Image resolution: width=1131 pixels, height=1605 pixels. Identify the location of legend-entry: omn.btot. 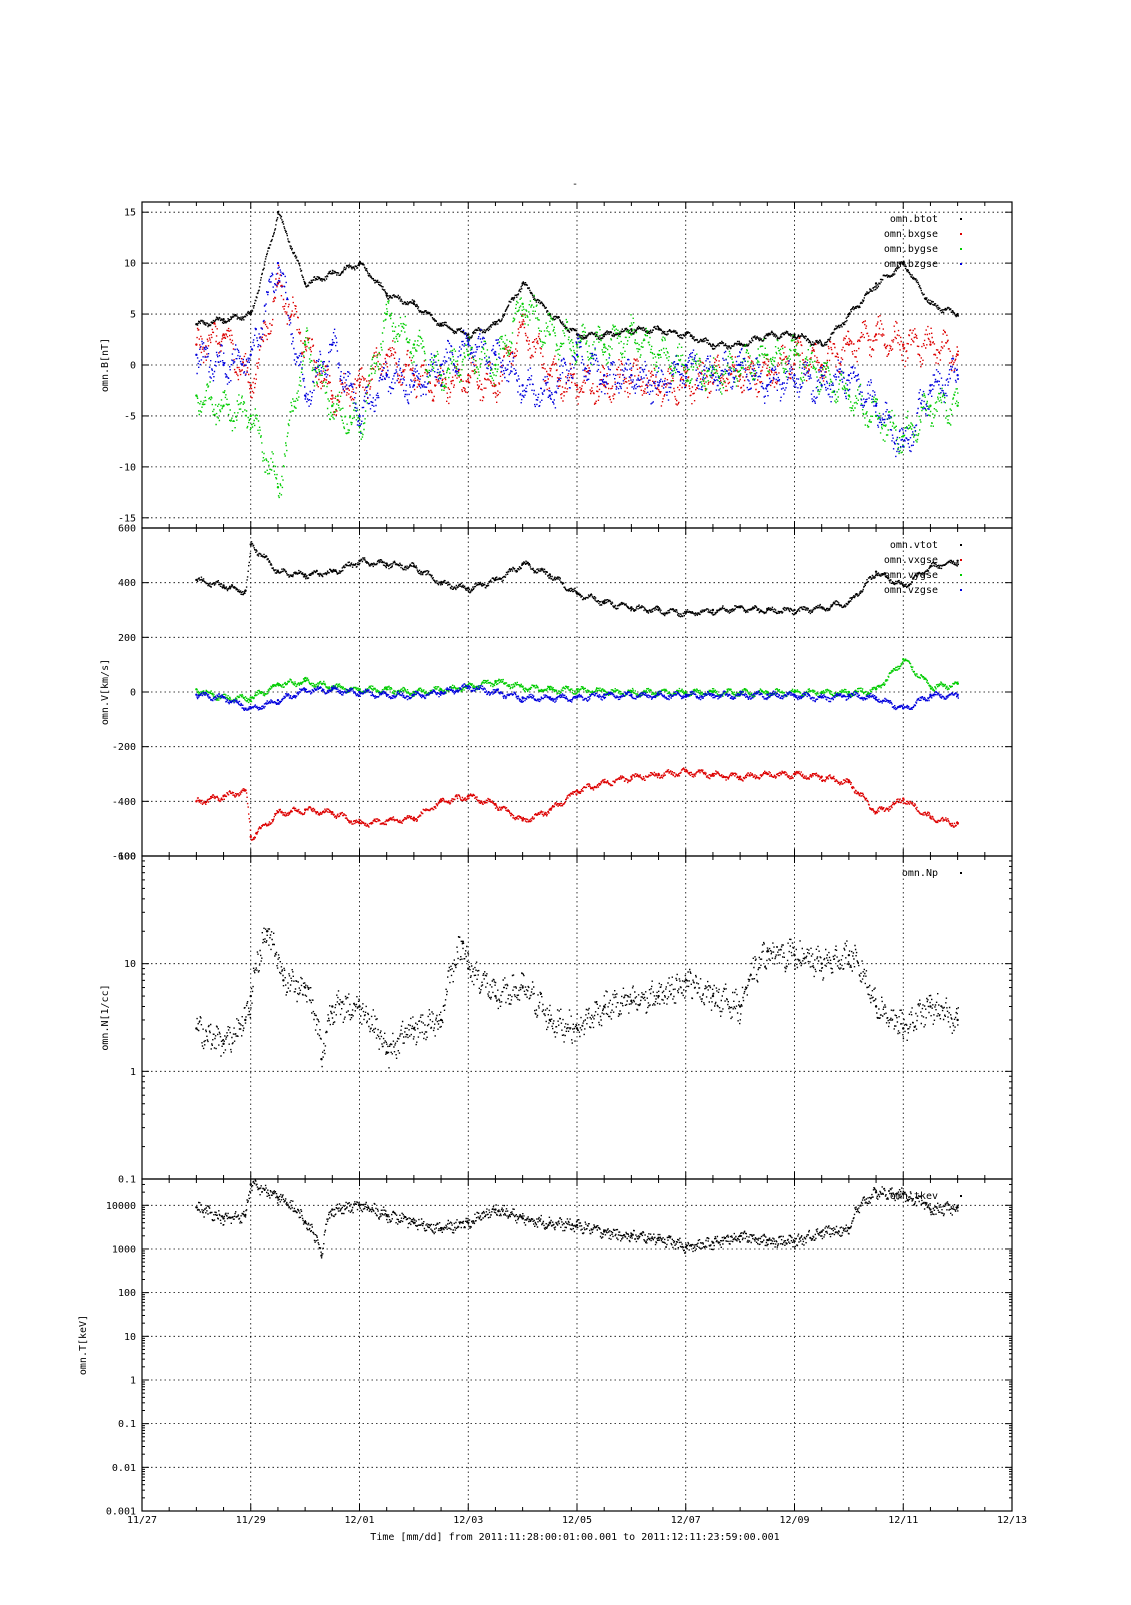
(914, 219).